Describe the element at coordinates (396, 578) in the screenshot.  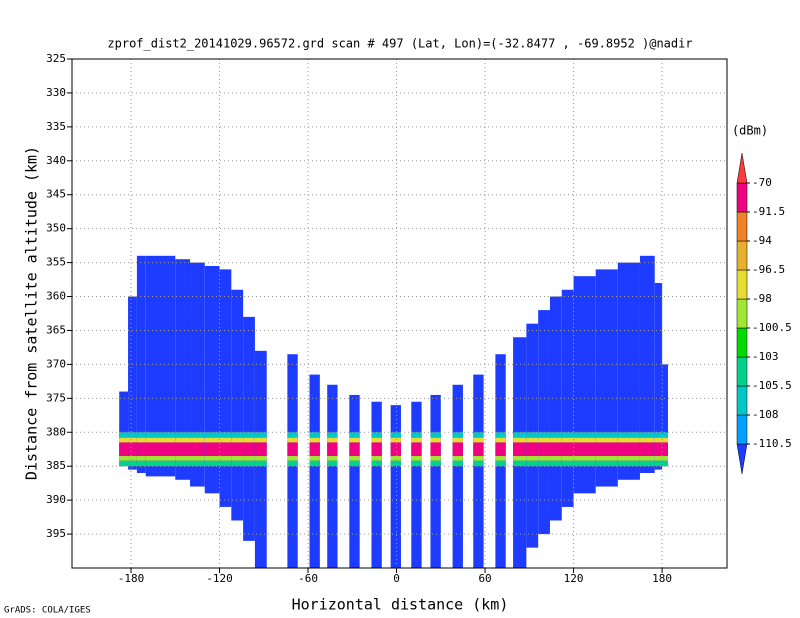
I see `x-tick-label: 0` at that location.